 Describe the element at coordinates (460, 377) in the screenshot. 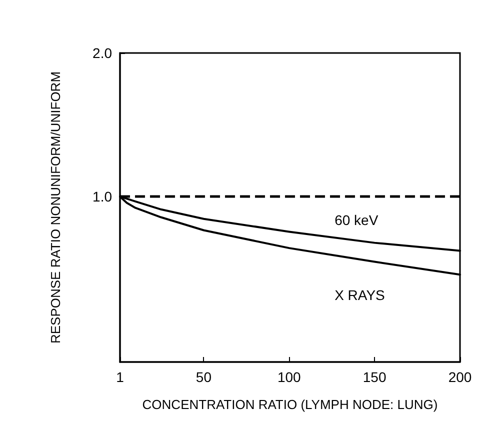

I see `x-tick-label: 200` at that location.